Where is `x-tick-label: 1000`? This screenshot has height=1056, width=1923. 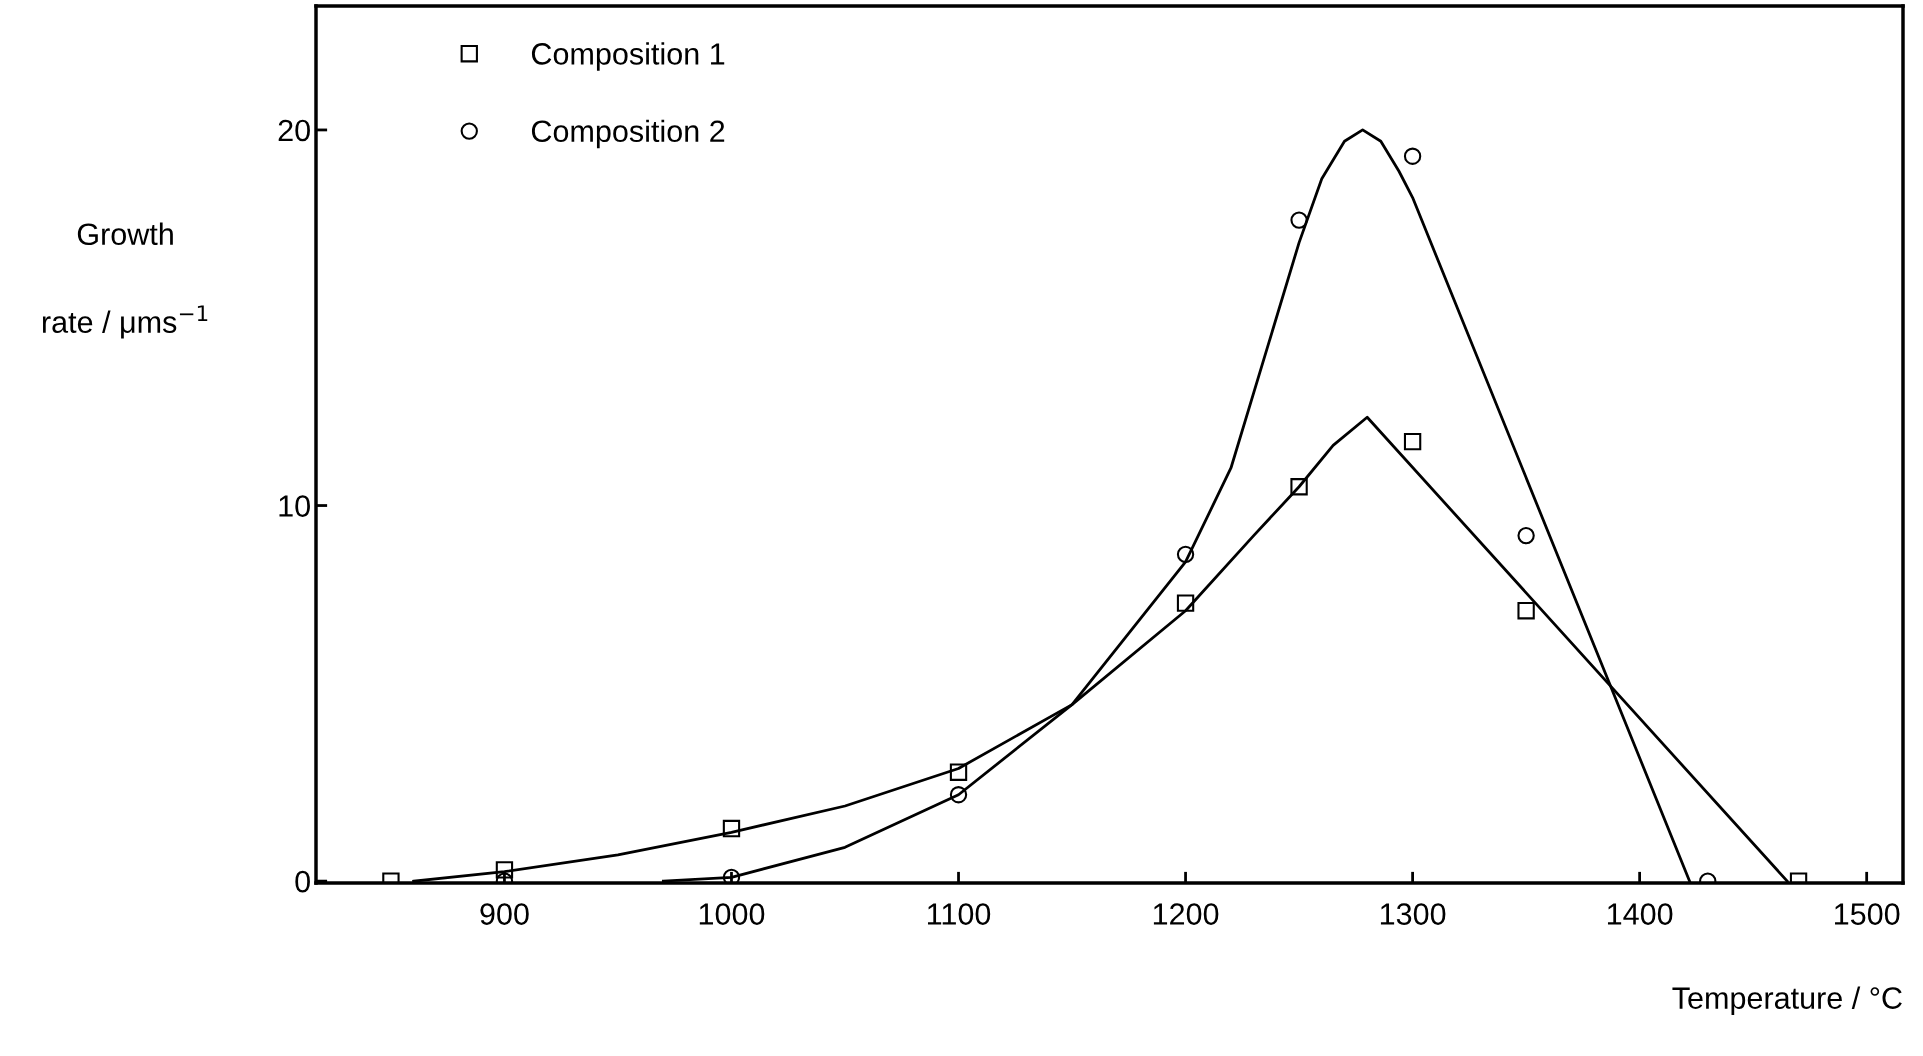 x-tick-label: 1000 is located at coordinates (732, 914).